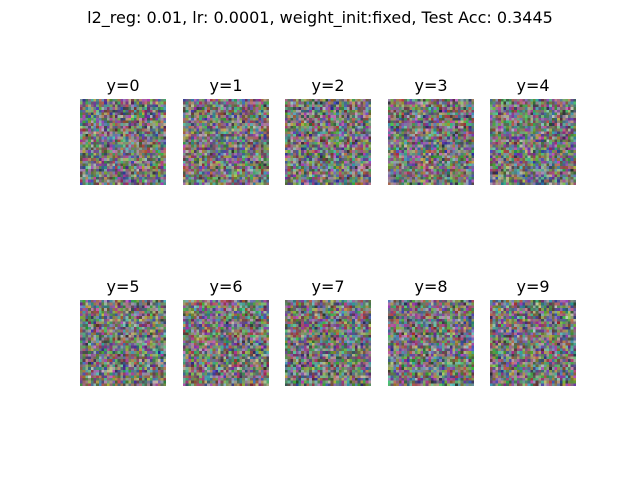 The height and width of the screenshot is (480, 640). What do you see at coordinates (431, 85) in the screenshot?
I see `panel-label: y=3` at bounding box center [431, 85].